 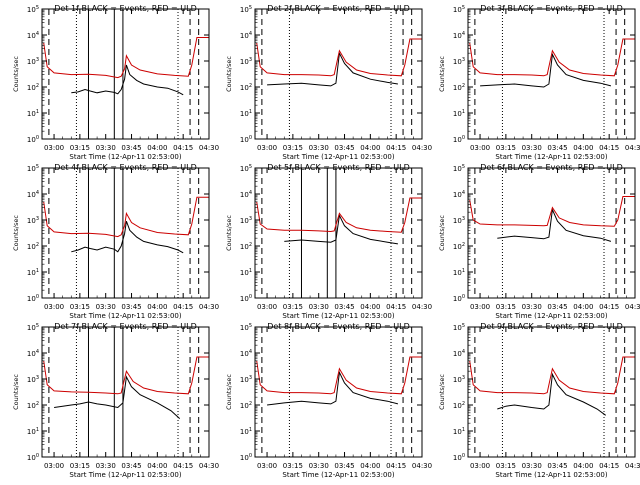 What do you see at coordinates (125, 326) in the screenshot?
I see `panel-title: Det 7f BLACK = Events, RED = ULD` at bounding box center [125, 326].